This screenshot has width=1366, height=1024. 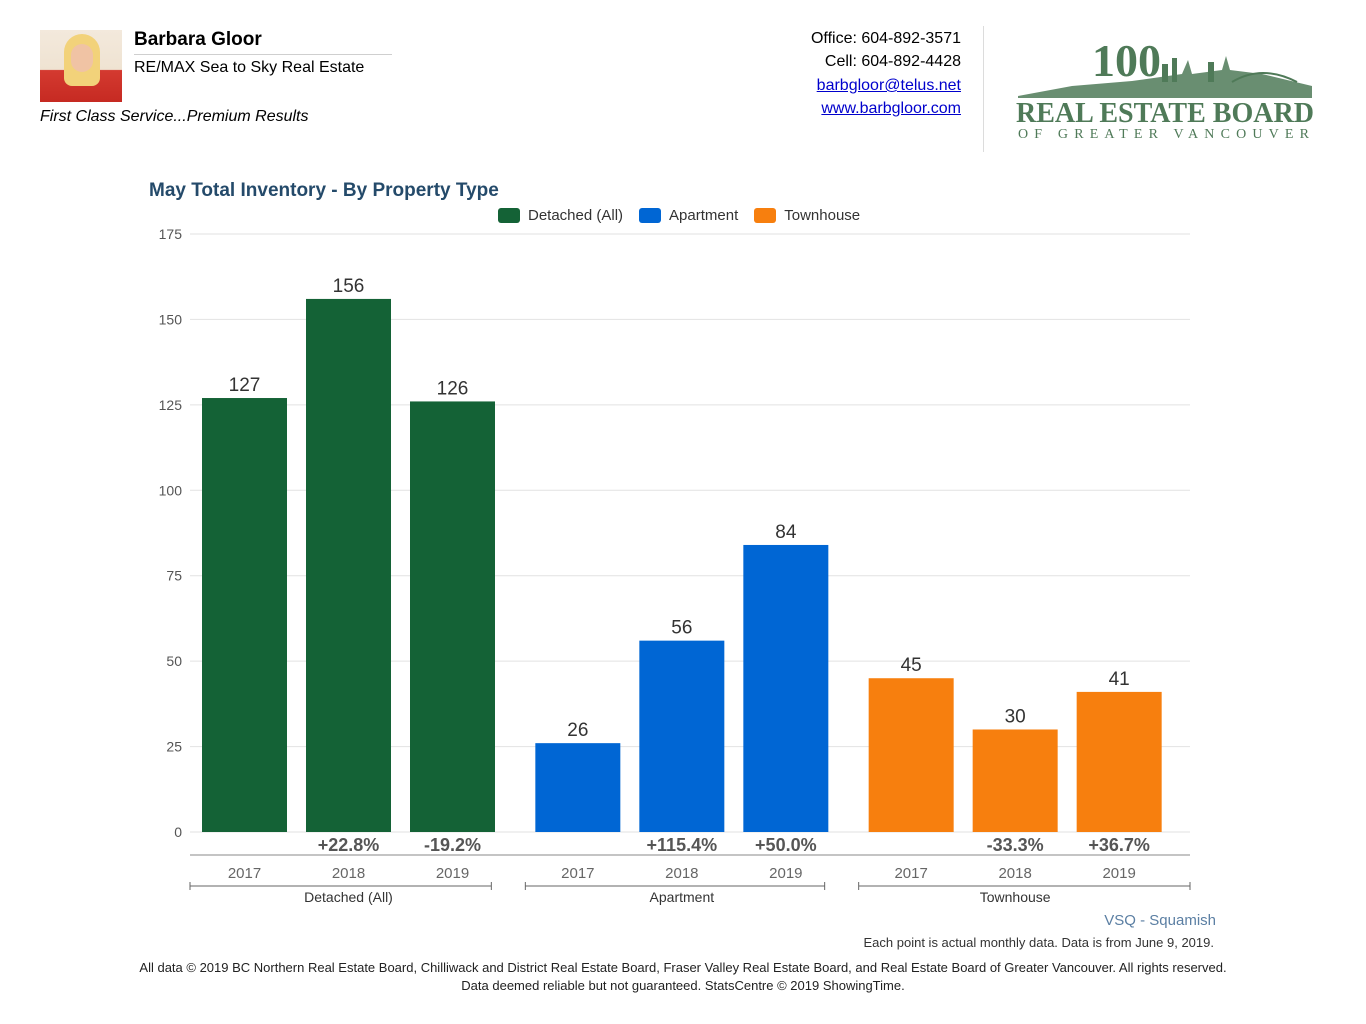 I want to click on y-tick-label: 25, so click(x=174, y=747).